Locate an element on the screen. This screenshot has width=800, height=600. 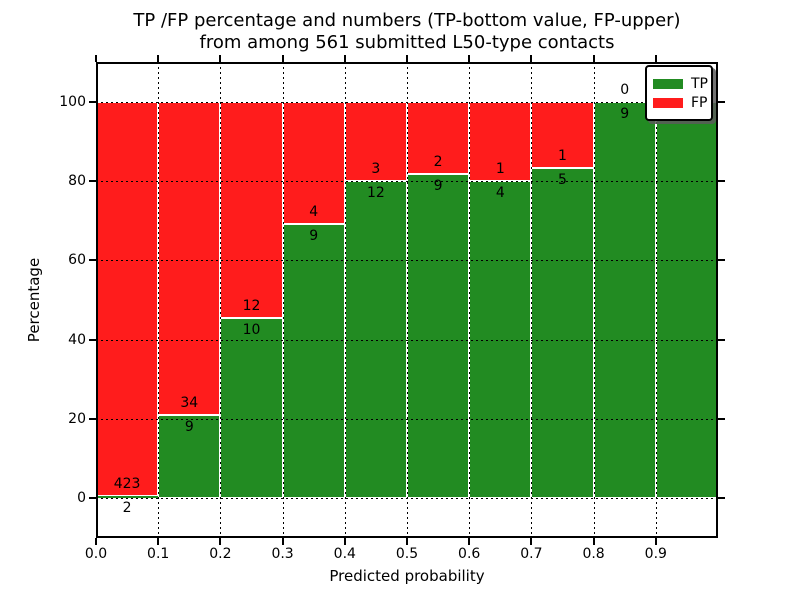
x-tick-label: 0.5 is located at coordinates (407, 554).